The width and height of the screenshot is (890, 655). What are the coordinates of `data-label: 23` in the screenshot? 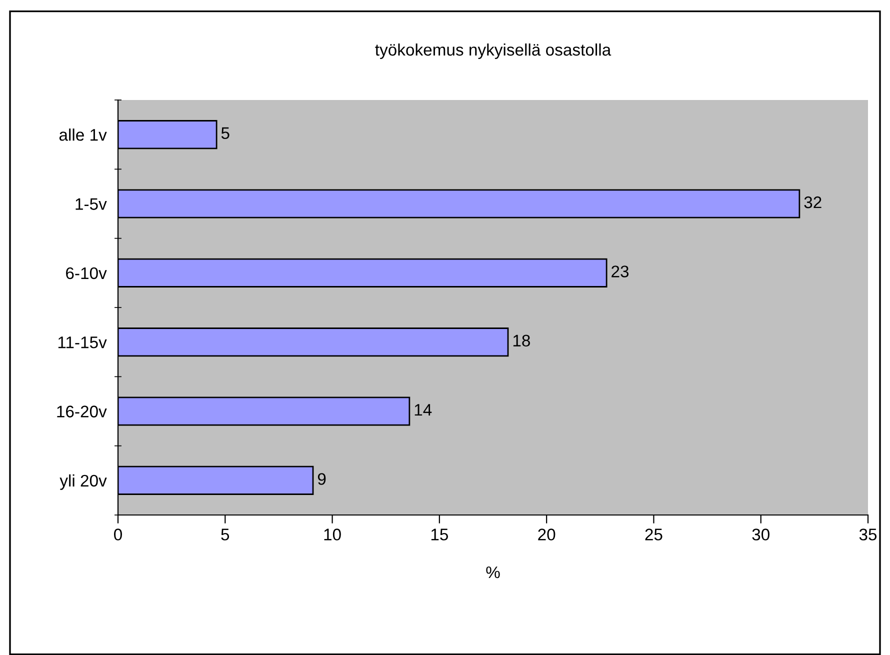 It's located at (620, 272).